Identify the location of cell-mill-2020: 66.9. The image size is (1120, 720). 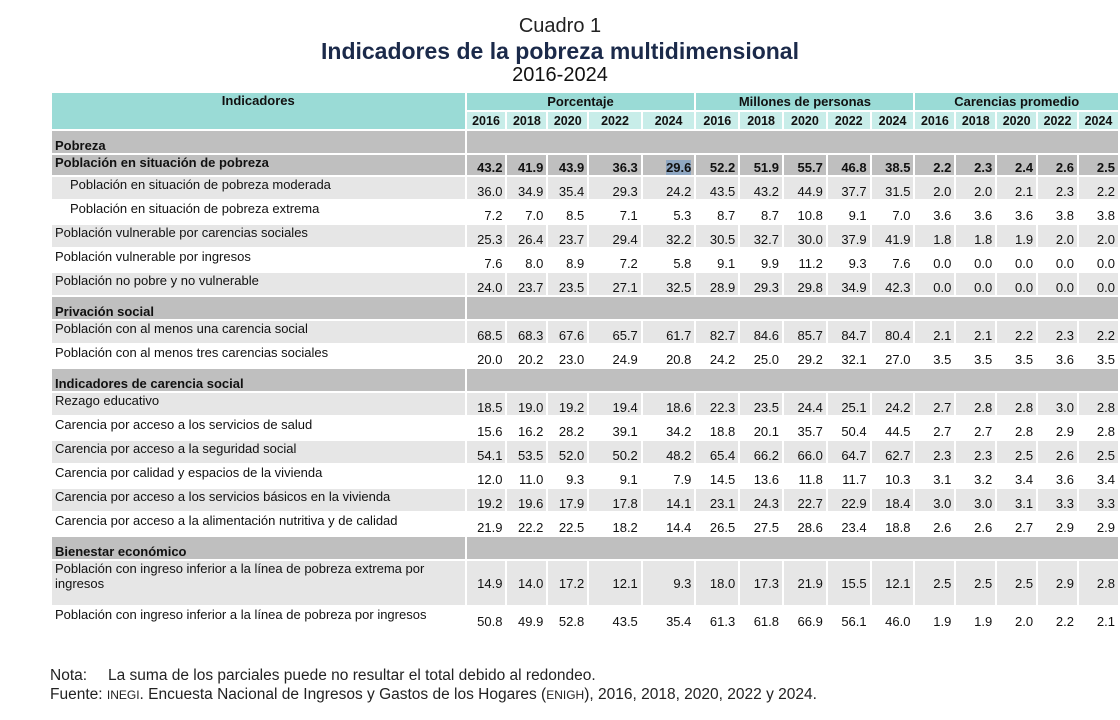
(805, 618).